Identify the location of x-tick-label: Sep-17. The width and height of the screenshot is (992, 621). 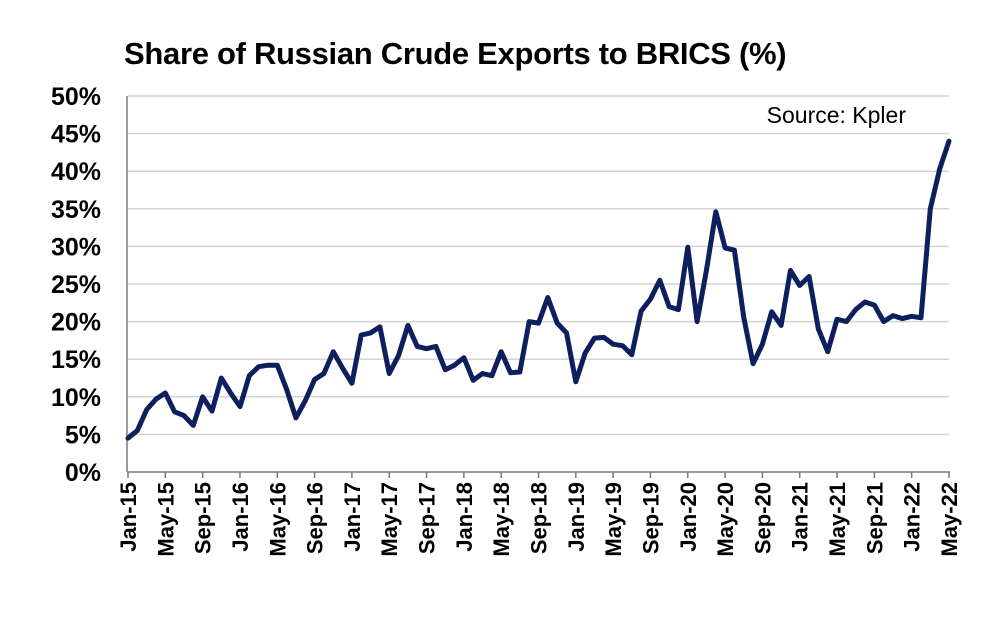
(427, 518).